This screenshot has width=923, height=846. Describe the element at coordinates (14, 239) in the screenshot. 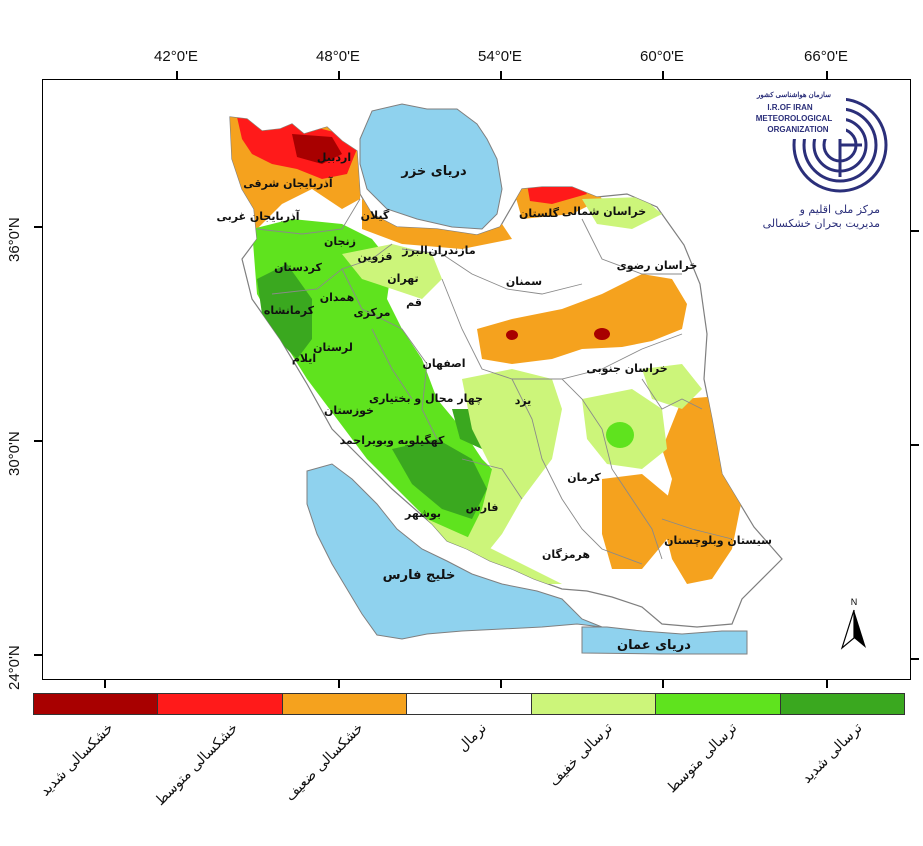

I see `latitude-label-36: 36°0'N` at that location.